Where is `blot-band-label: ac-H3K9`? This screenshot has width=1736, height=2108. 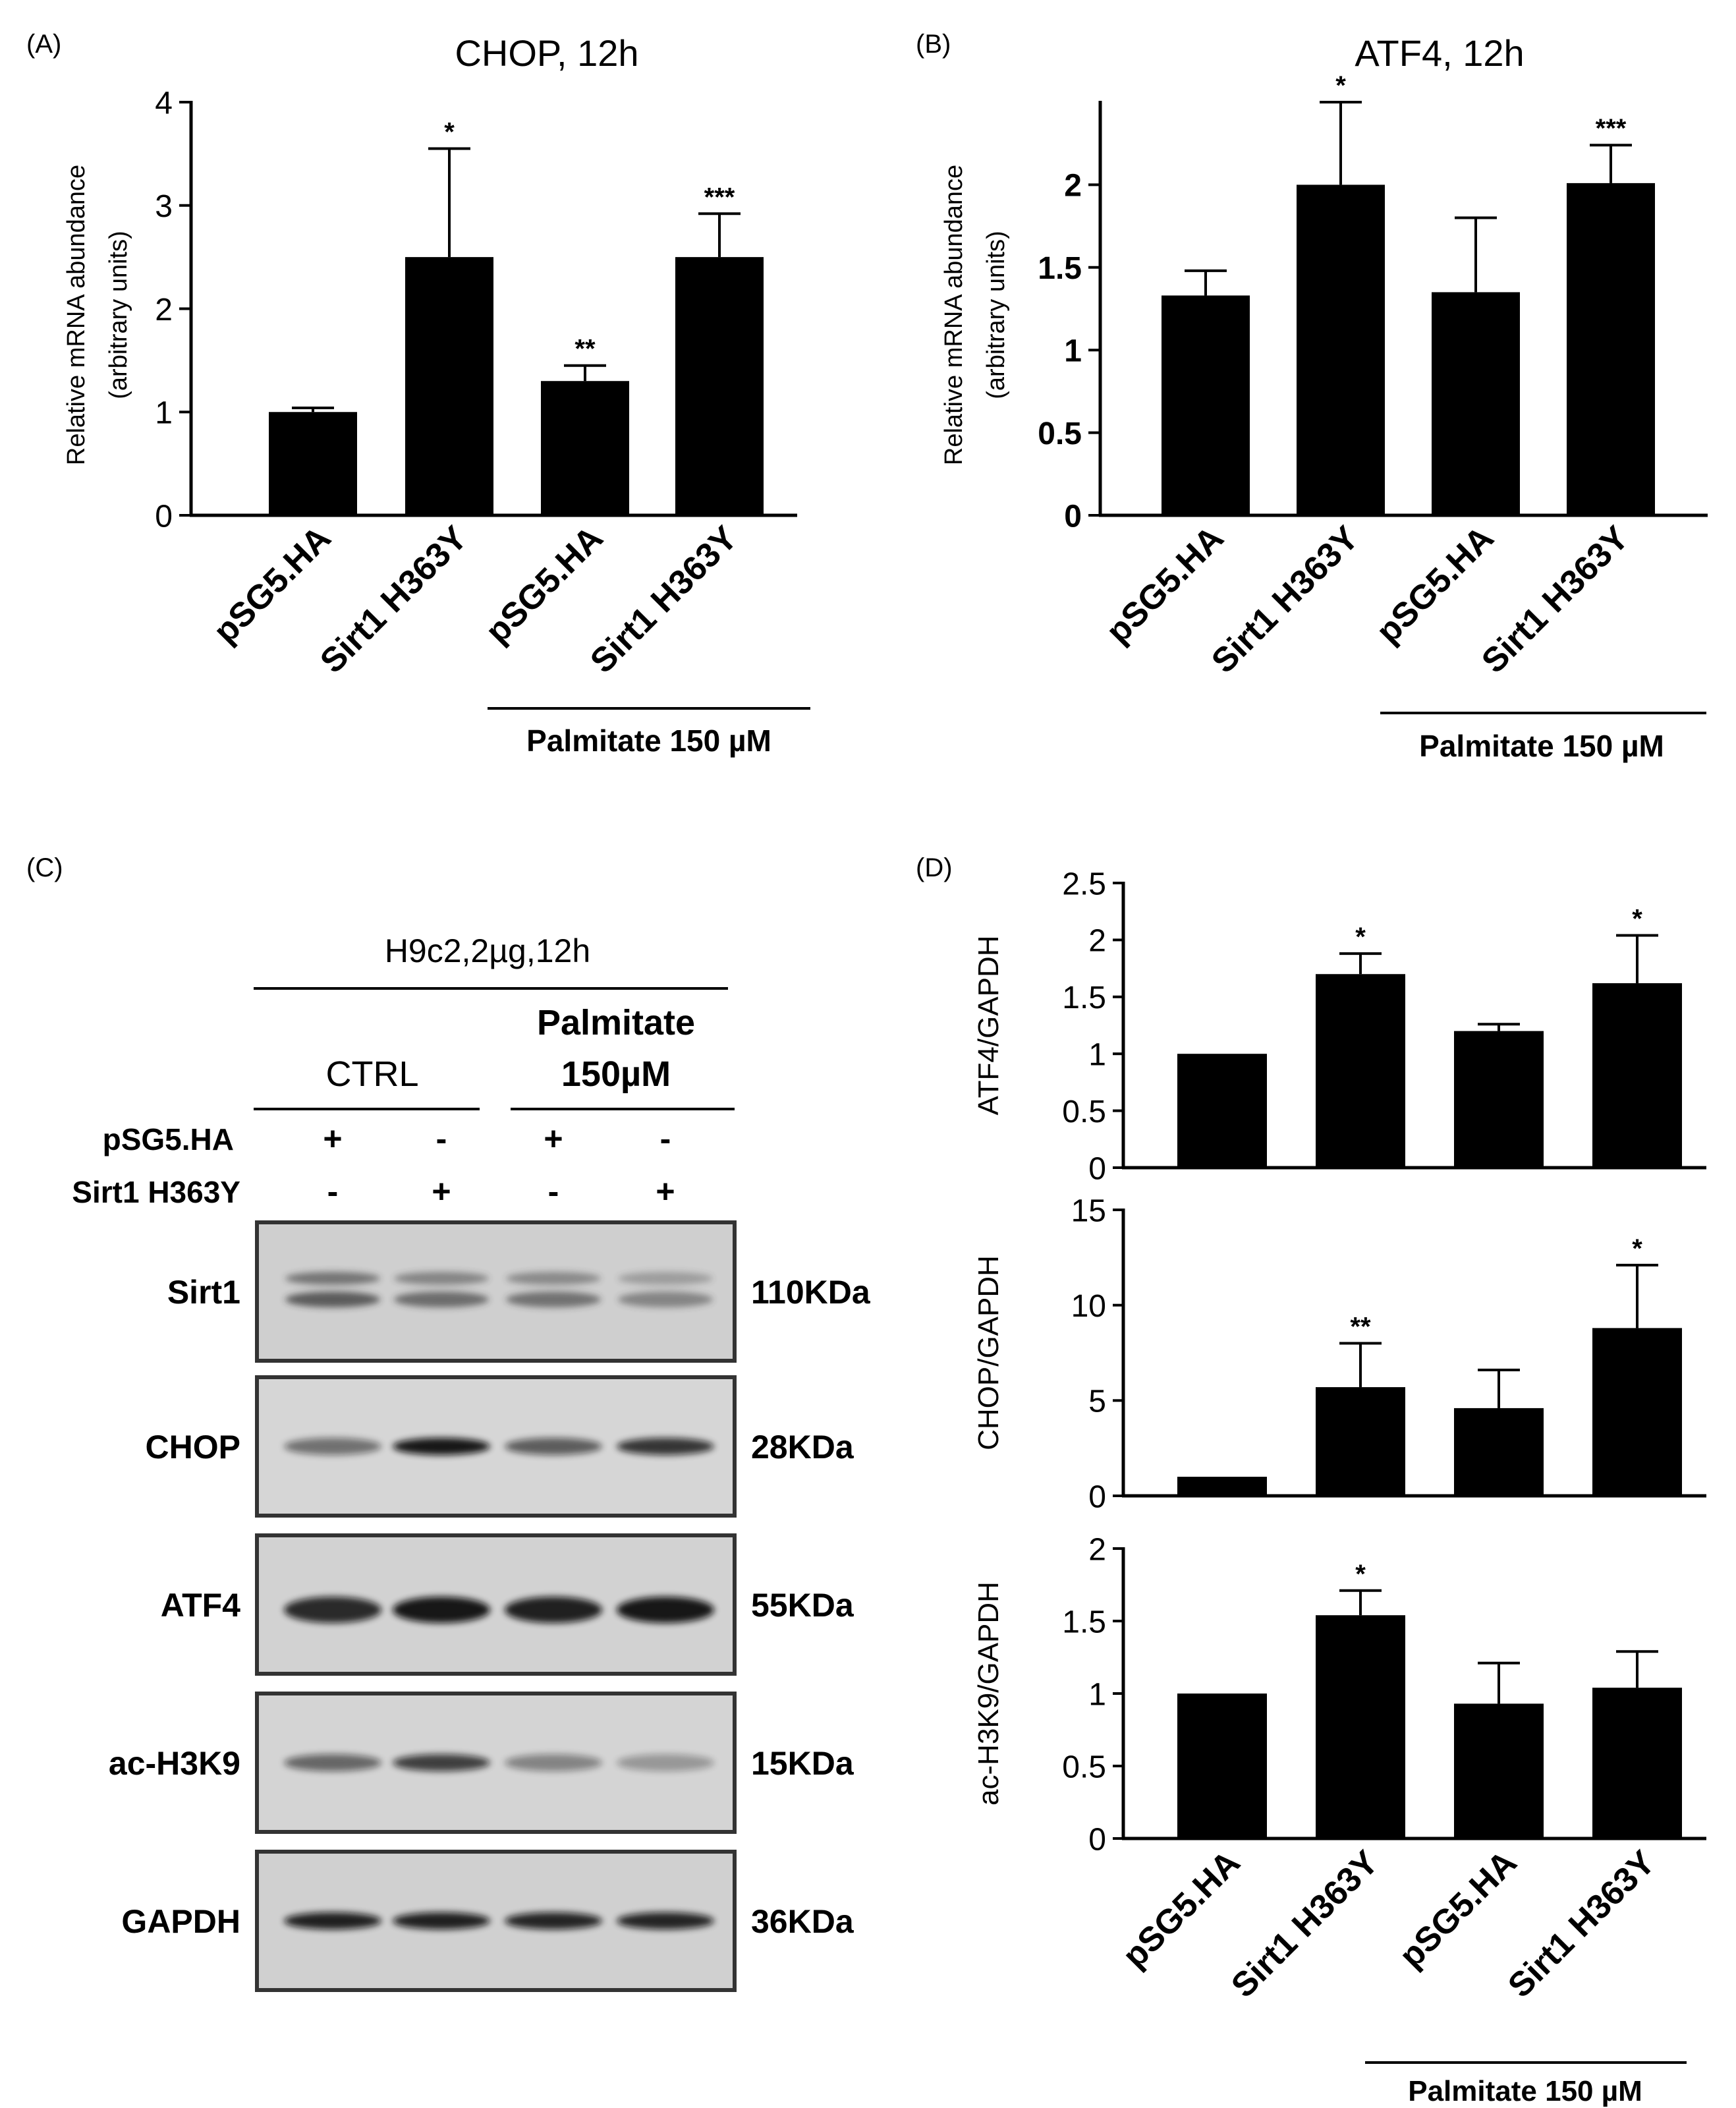 blot-band-label: ac-H3K9 is located at coordinates (174, 1763).